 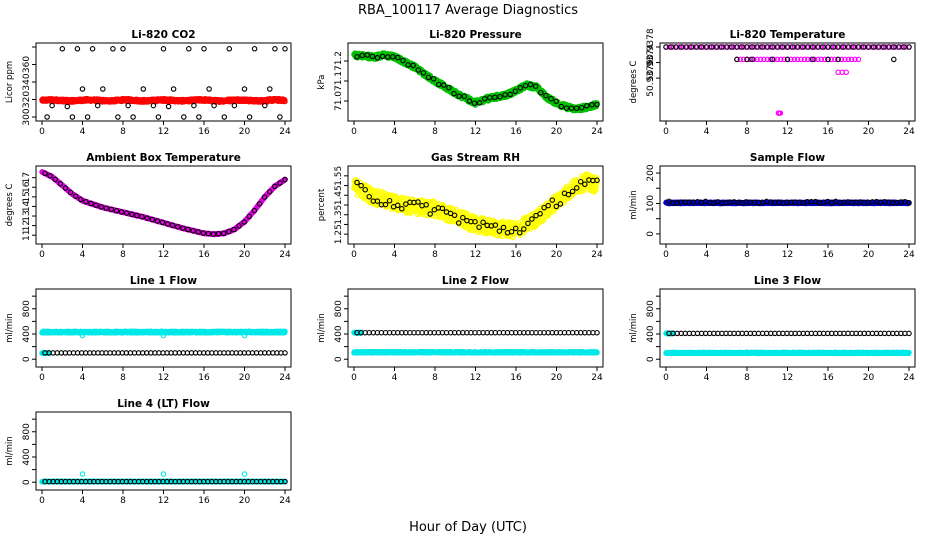 I want to click on panel-title: Sample Flow, so click(x=787, y=158).